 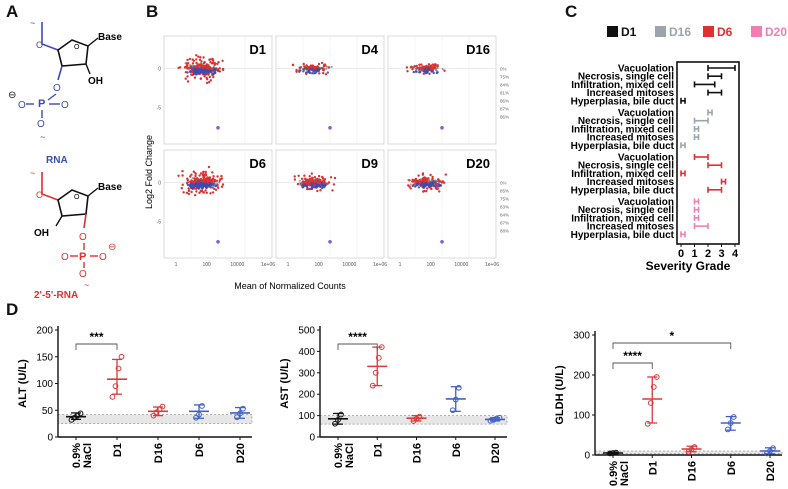 What do you see at coordinates (44, 384) in the screenshot?
I see `serum-y-tick: 100` at bounding box center [44, 384].